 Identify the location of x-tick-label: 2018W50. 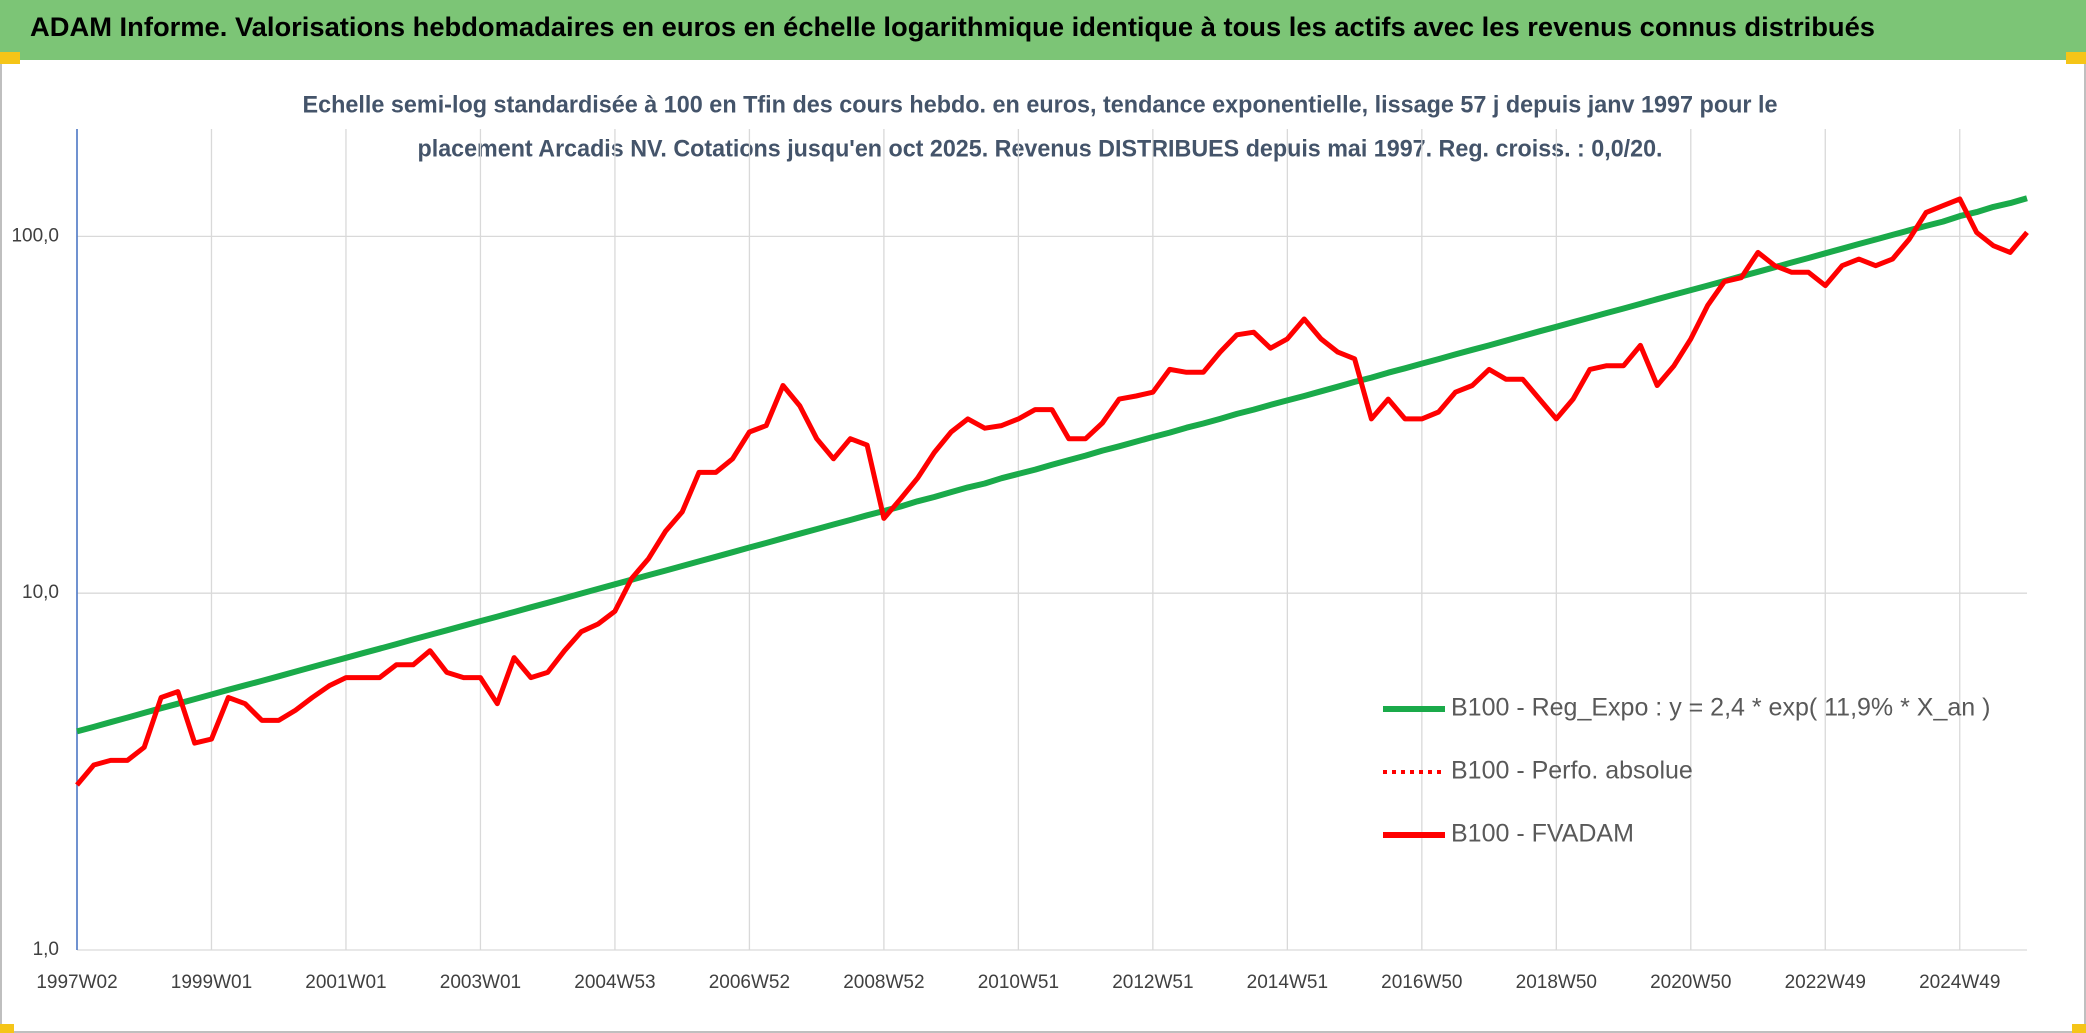
(1556, 982).